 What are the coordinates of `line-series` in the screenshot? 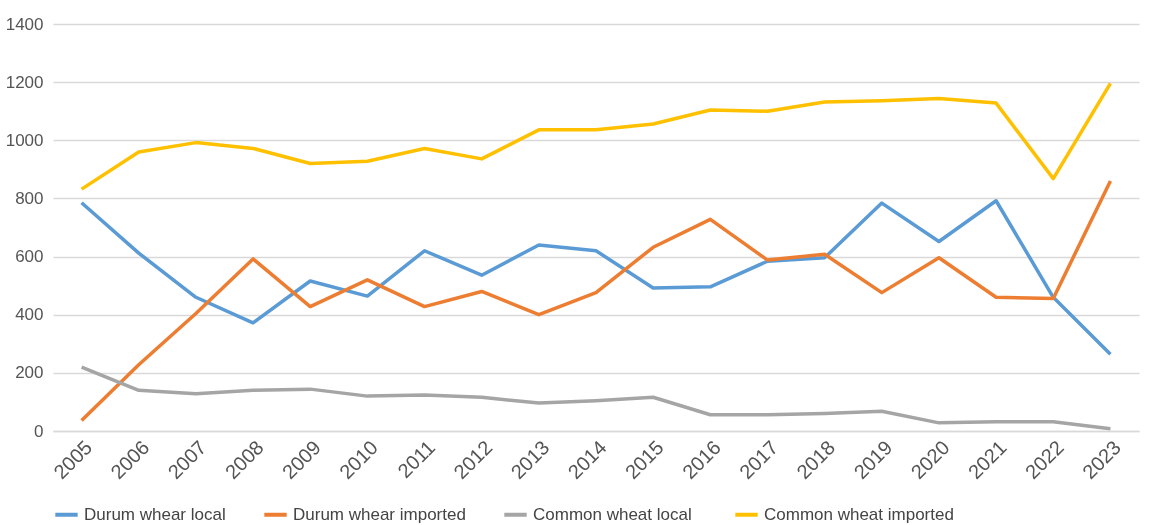 It's located at (596, 398).